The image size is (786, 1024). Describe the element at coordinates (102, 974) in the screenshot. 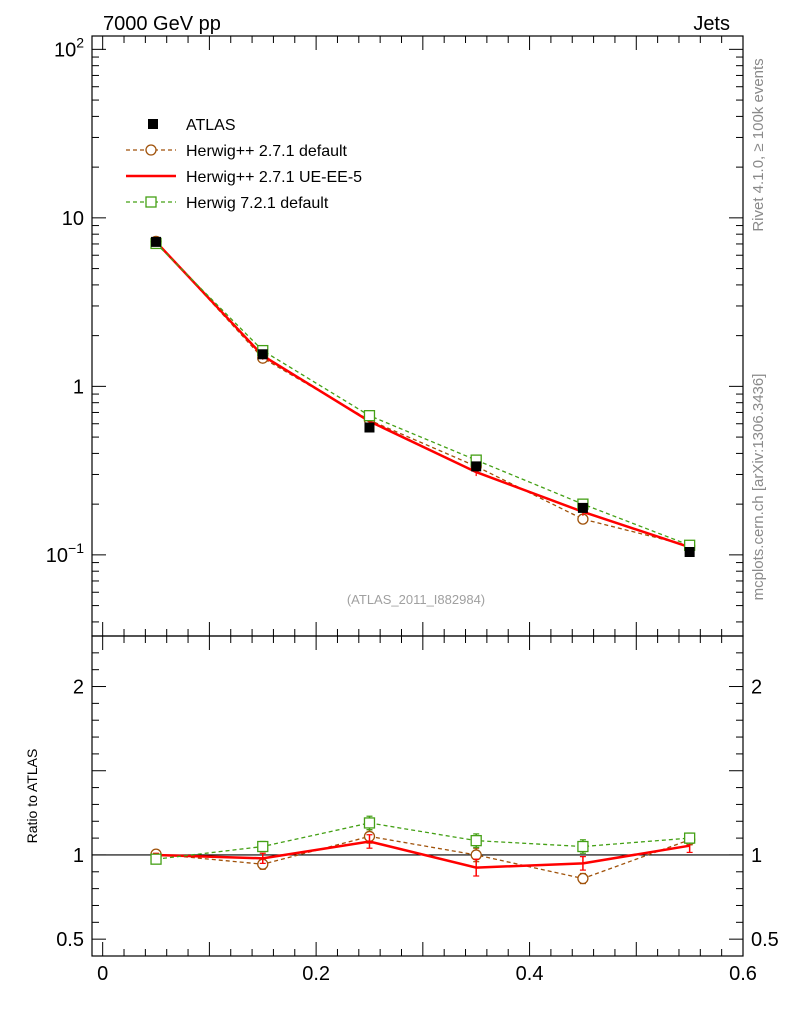

I see `x-tick-label: 0` at that location.